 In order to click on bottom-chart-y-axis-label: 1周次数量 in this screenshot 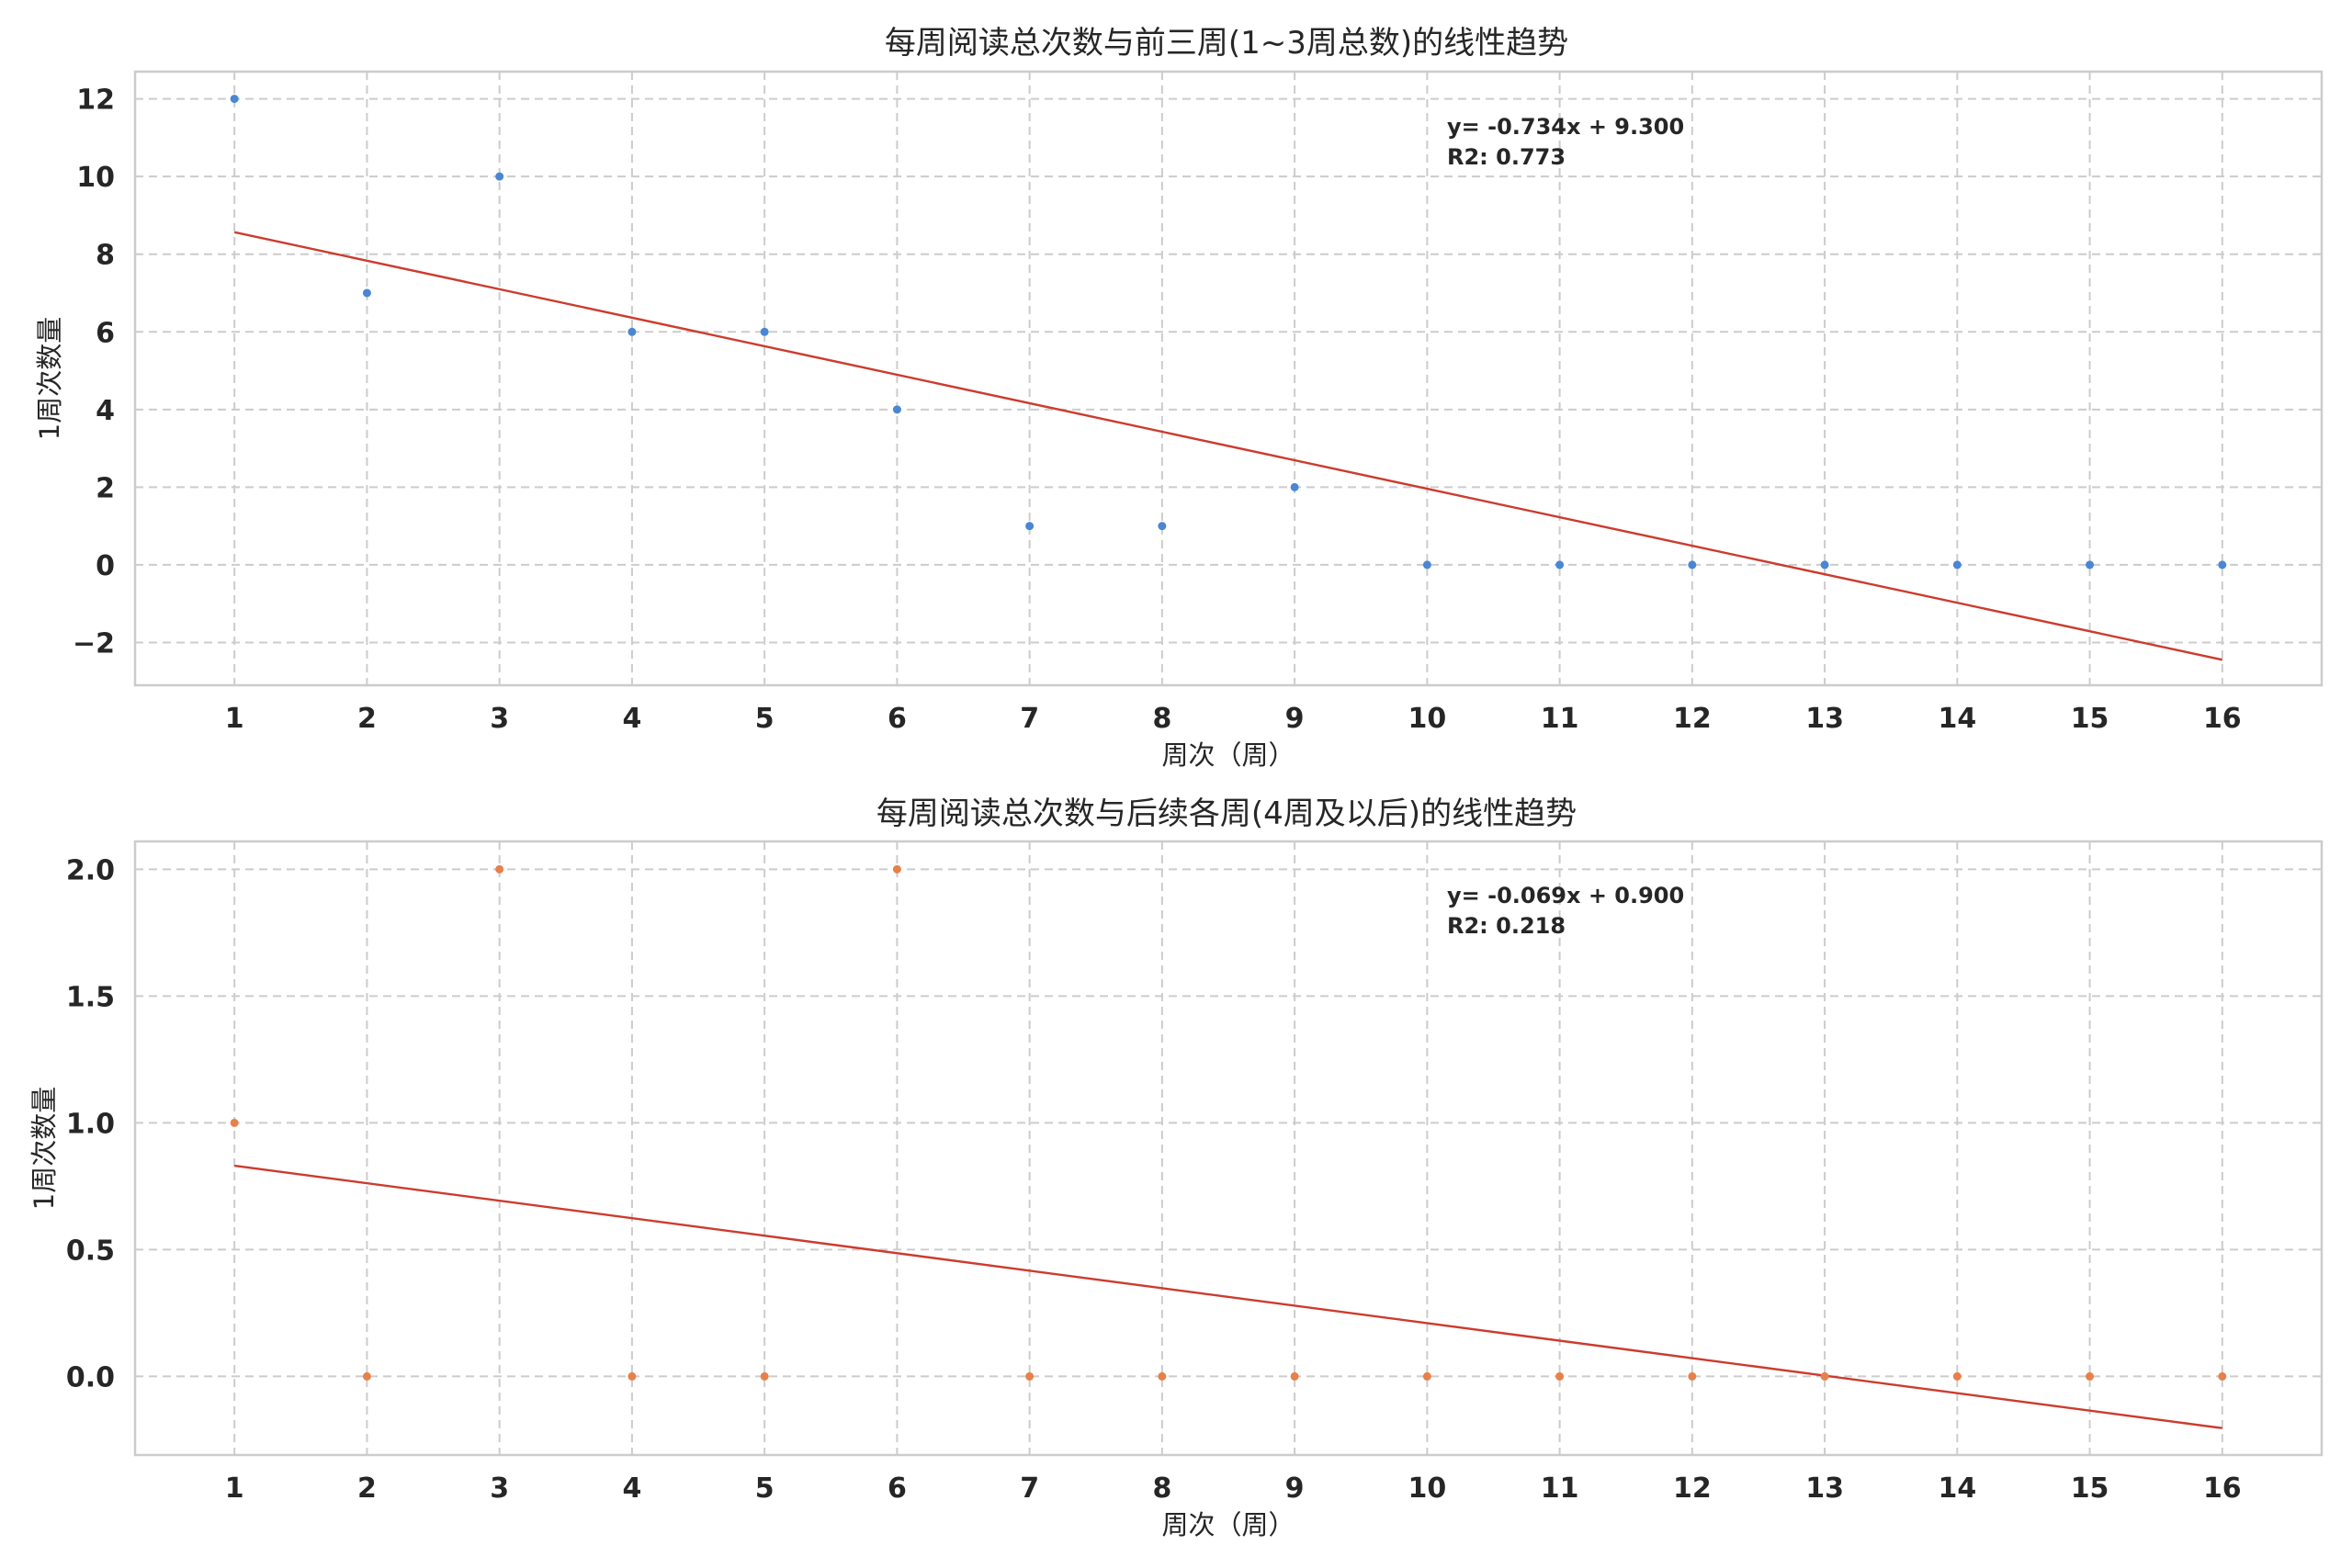, I will do `click(44, 1149)`.